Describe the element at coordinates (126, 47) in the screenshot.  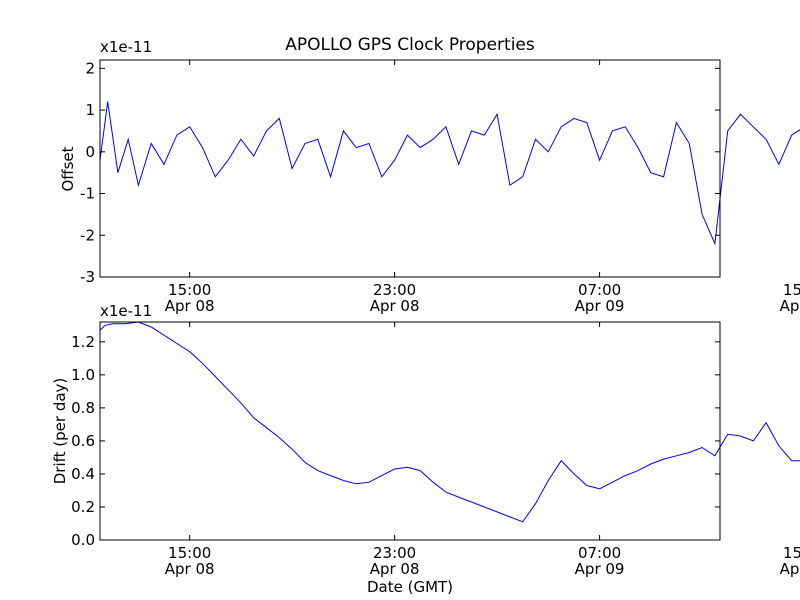
I see `top-multiplier-label: x1e-11` at that location.